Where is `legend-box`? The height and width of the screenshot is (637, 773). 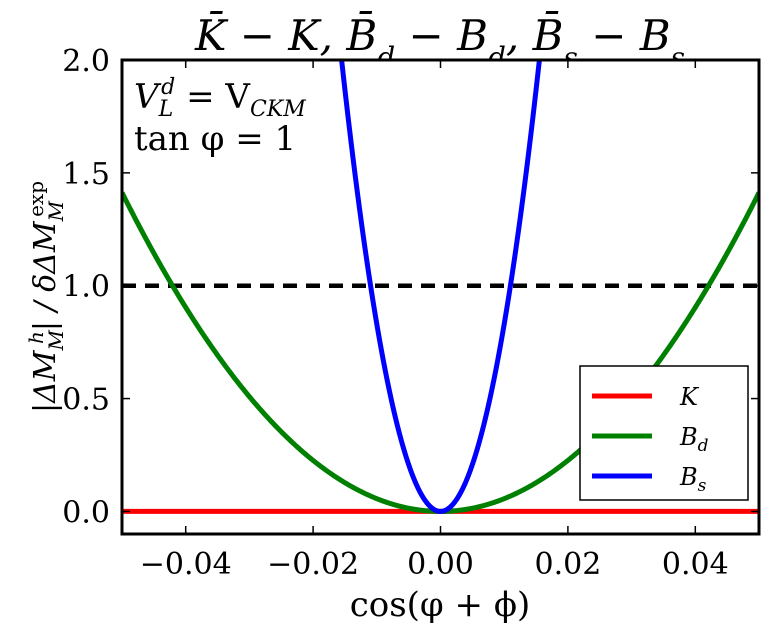
legend-box is located at coordinates (664, 433).